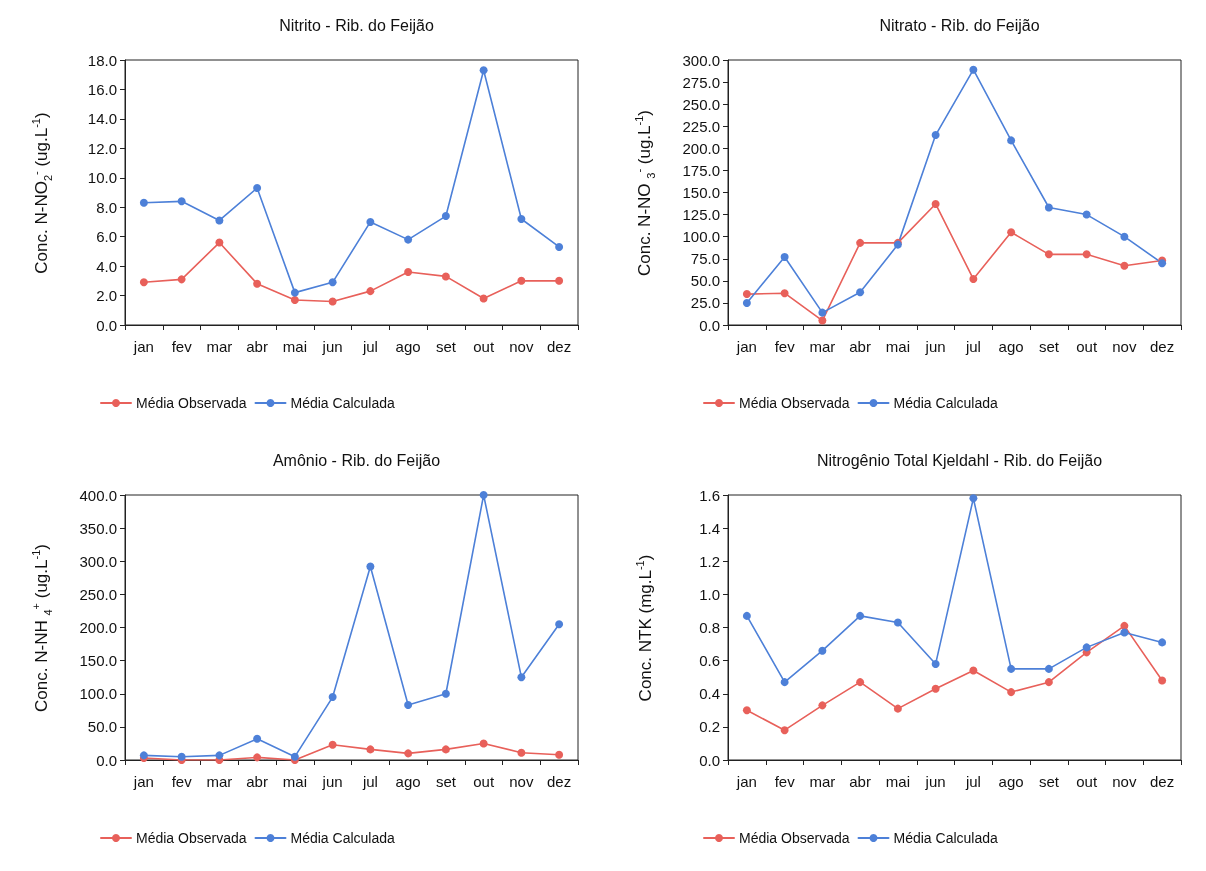 This screenshot has width=1206, height=871. Describe the element at coordinates (709, 495) in the screenshot. I see `y-tick-label: 1.6` at that location.